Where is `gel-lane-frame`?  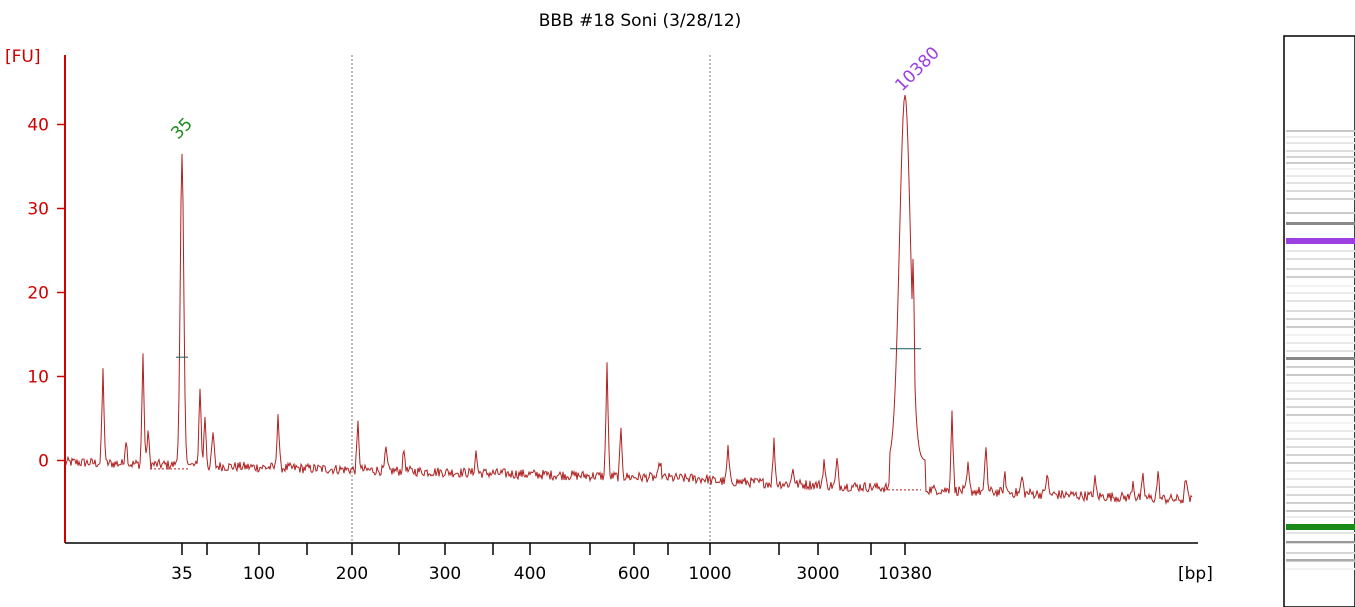
gel-lane-frame is located at coordinates (1319, 321).